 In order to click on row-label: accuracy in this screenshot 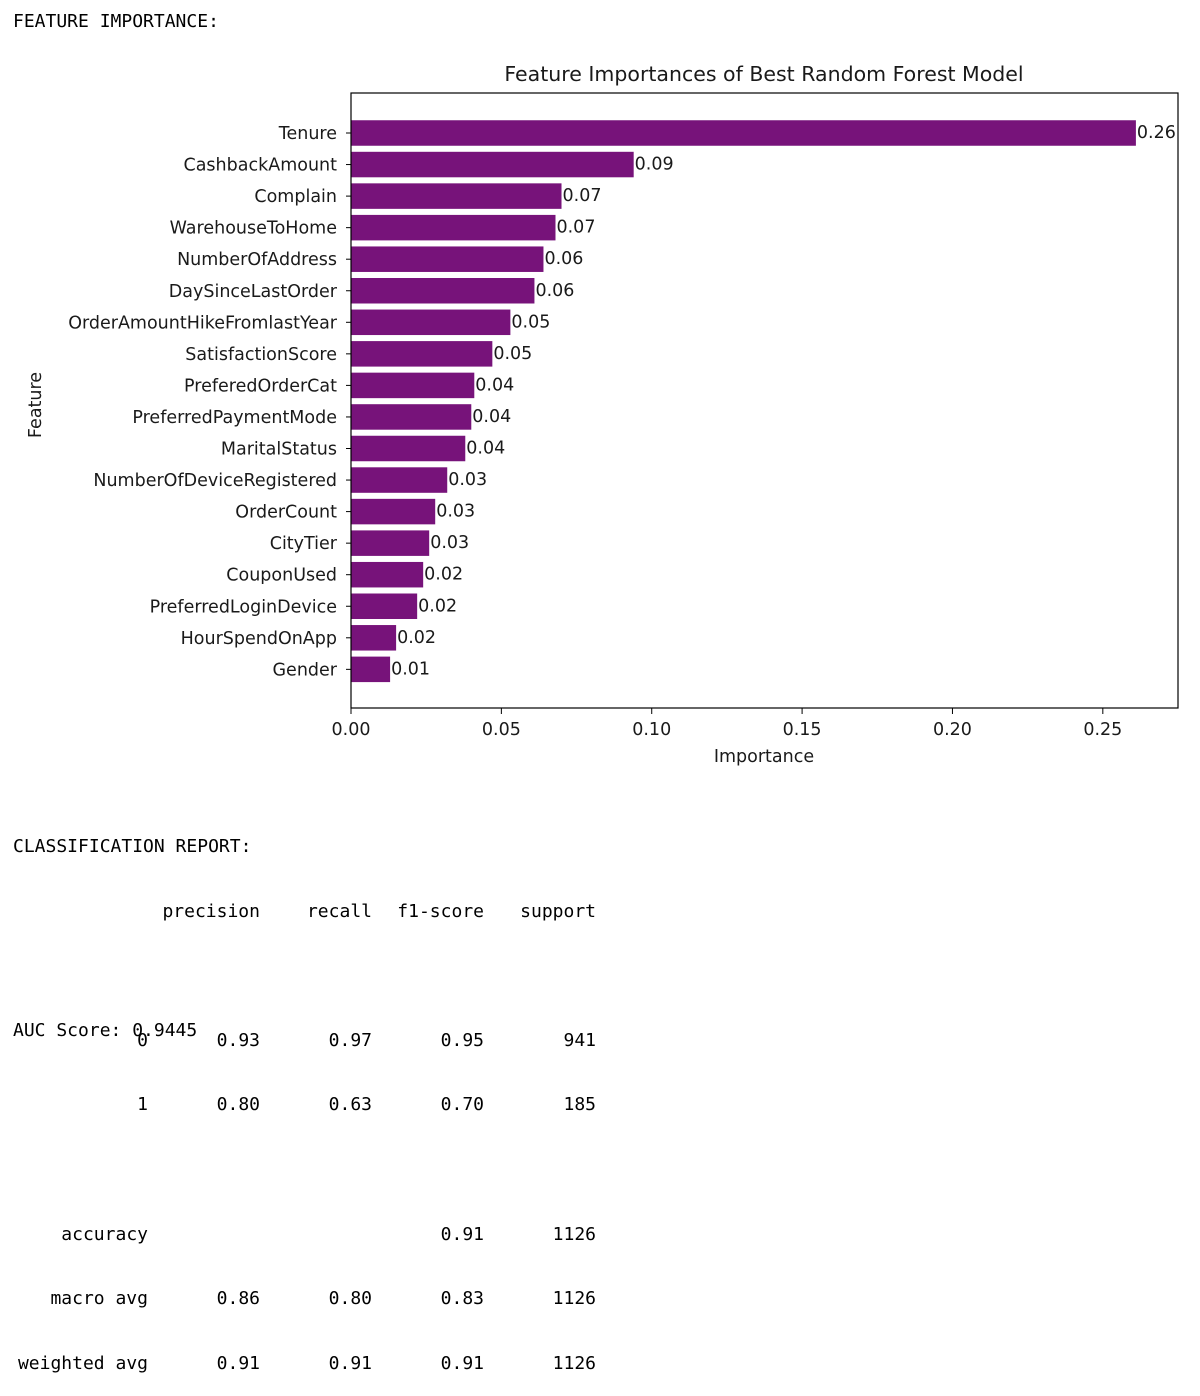, I will do `click(104, 1234)`.